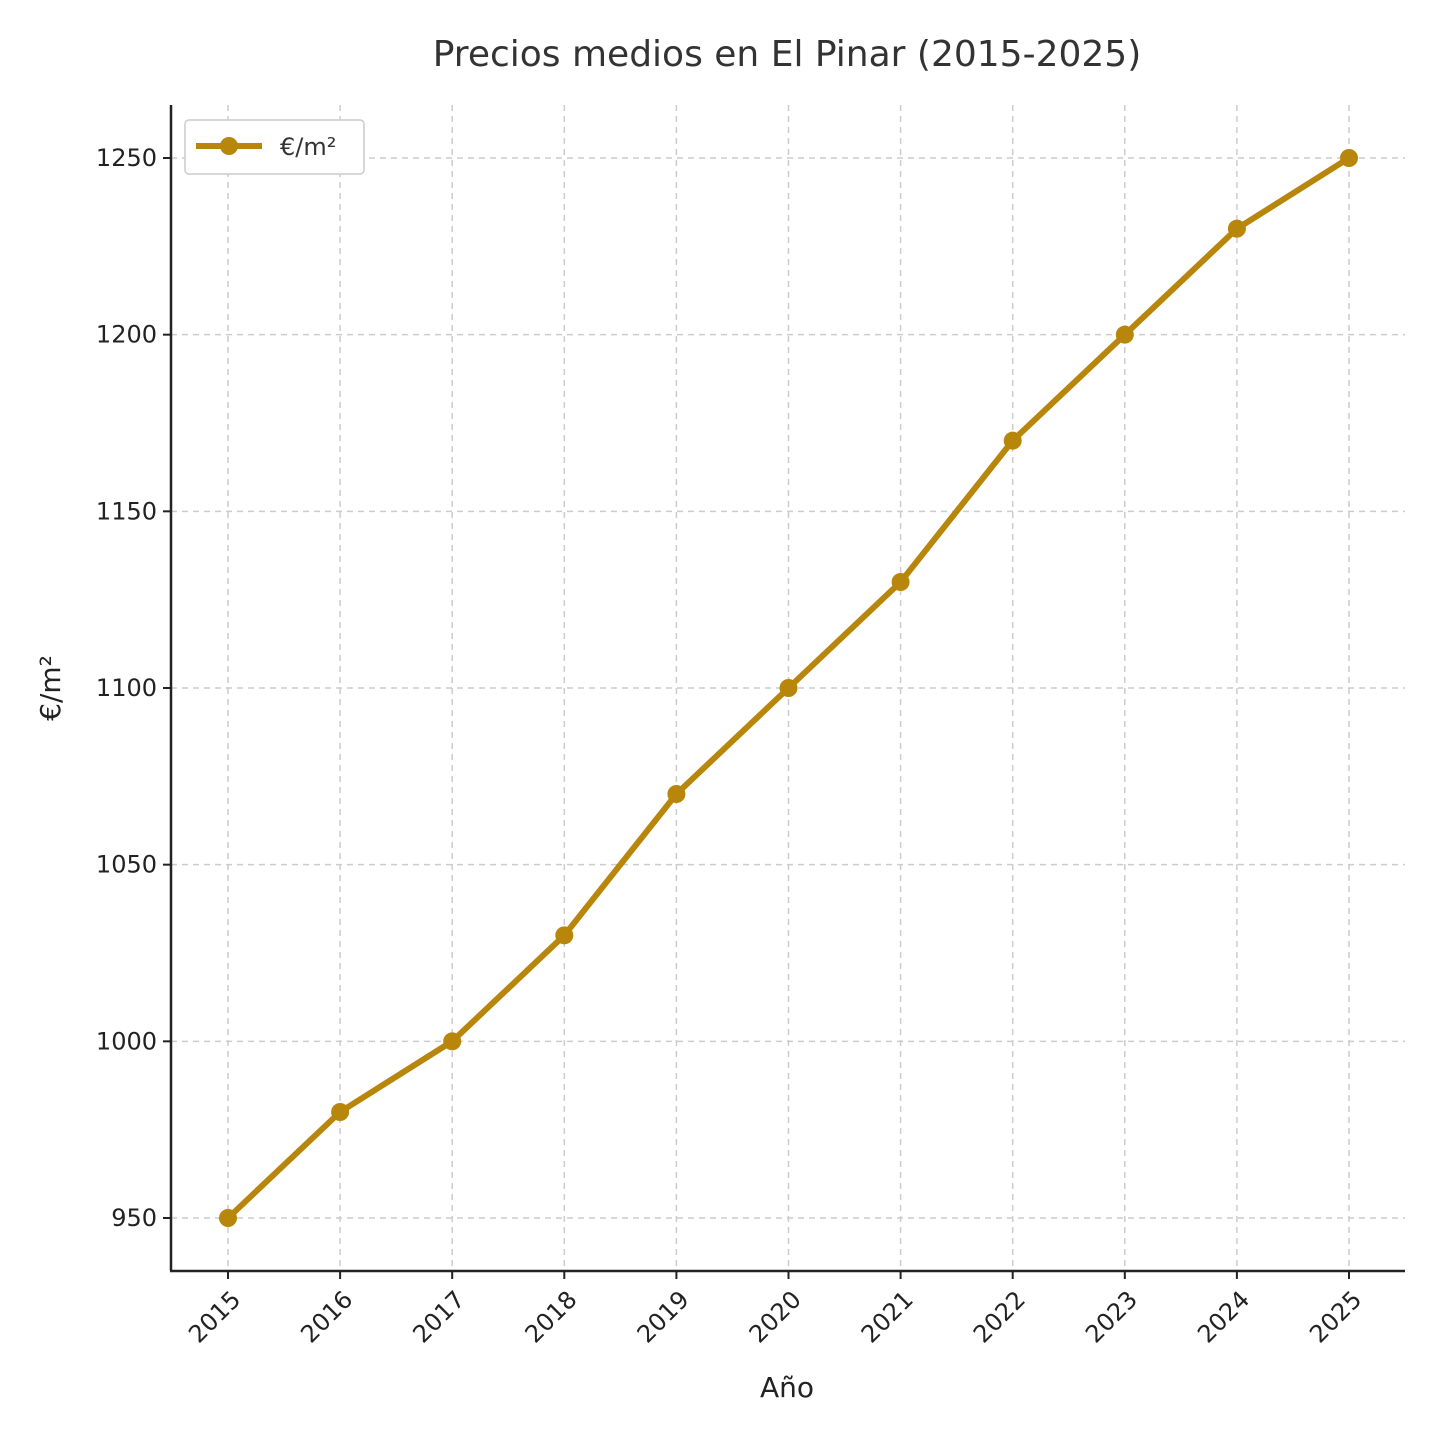 The image size is (1440, 1440). I want to click on x-tick-label: 2019, so click(663, 1316).